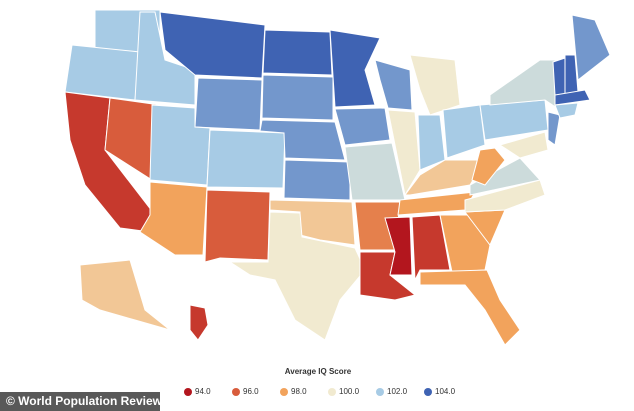 The width and height of the screenshot is (634, 411). Describe the element at coordinates (318, 371) in the screenshot. I see `legend-title: Average IQ Score` at that location.